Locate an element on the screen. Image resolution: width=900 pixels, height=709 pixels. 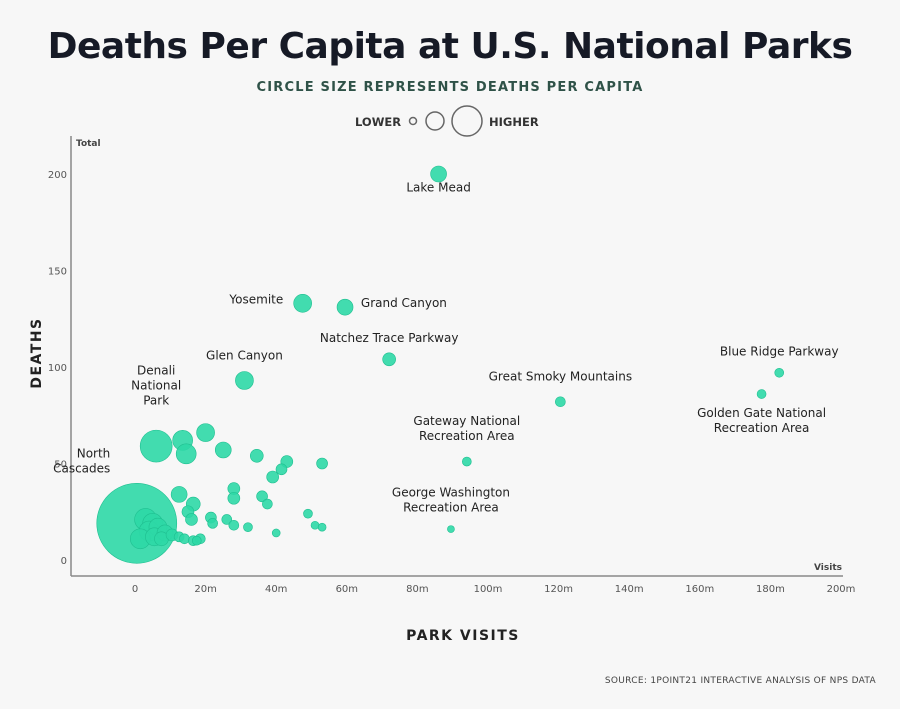
point-label: Denali National Park is located at coordinates (156, 386).